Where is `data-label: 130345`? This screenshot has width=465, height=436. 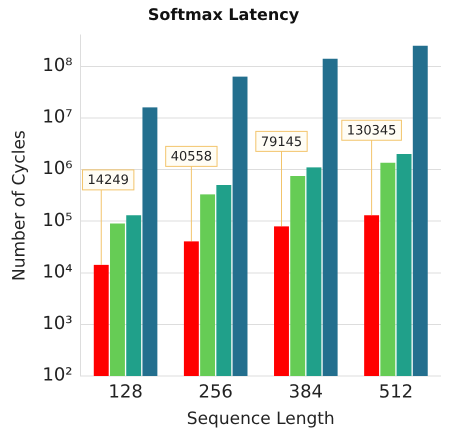
data-label: 130345 is located at coordinates (371, 131).